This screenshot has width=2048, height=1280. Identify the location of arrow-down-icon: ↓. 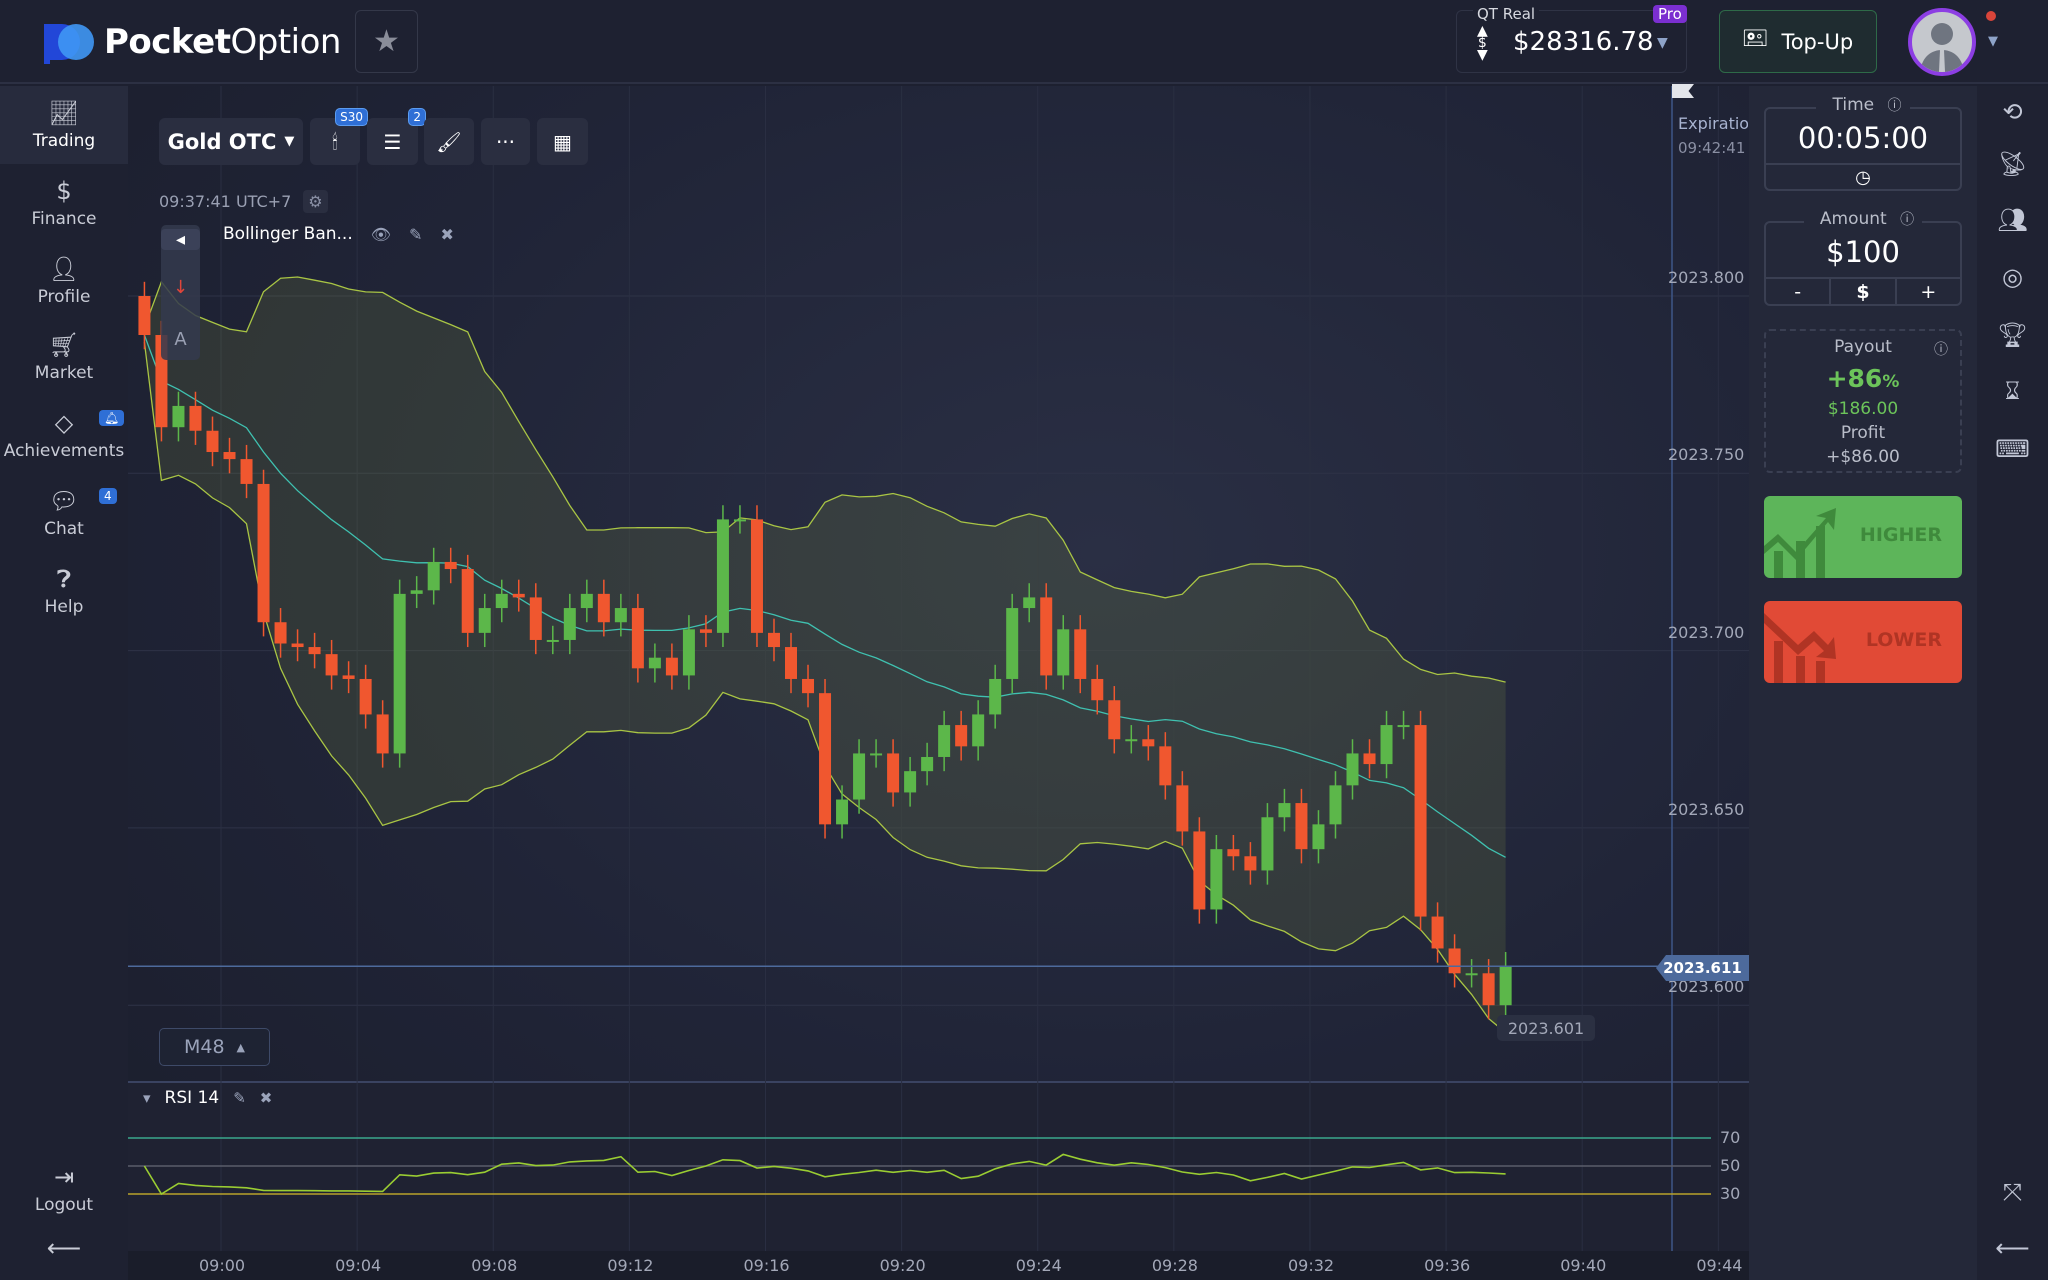
(180, 287).